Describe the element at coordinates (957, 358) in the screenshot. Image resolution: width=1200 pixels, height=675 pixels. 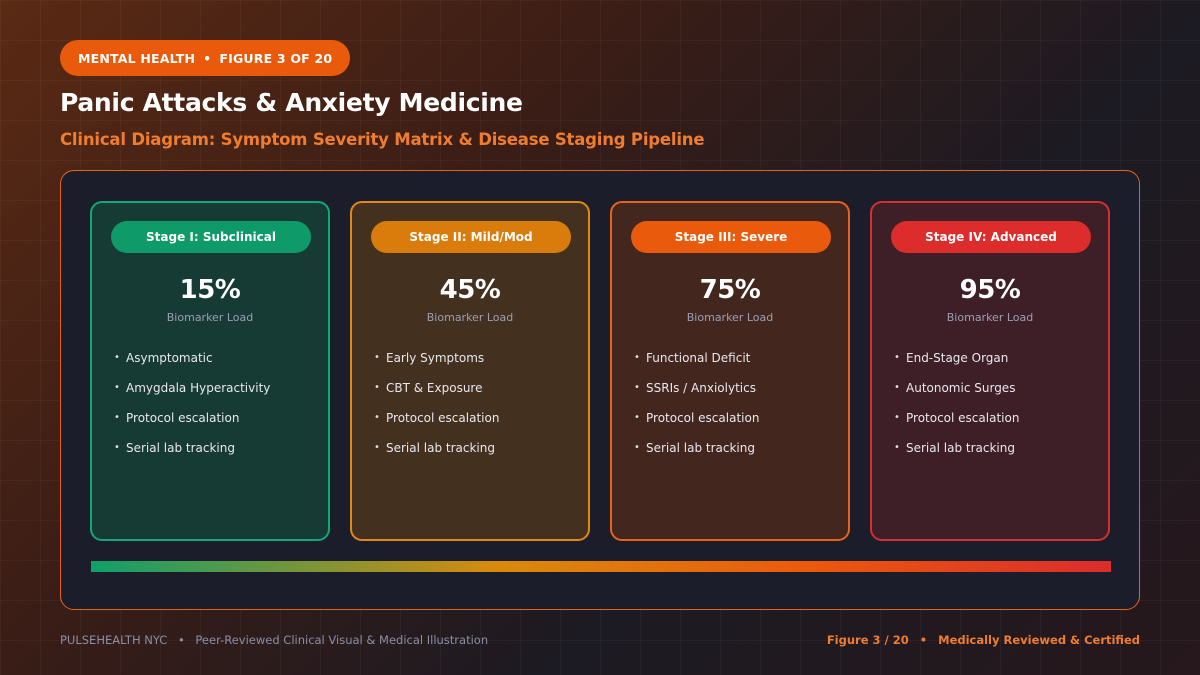
I see `list-item-text: End-Stage Organ` at that location.